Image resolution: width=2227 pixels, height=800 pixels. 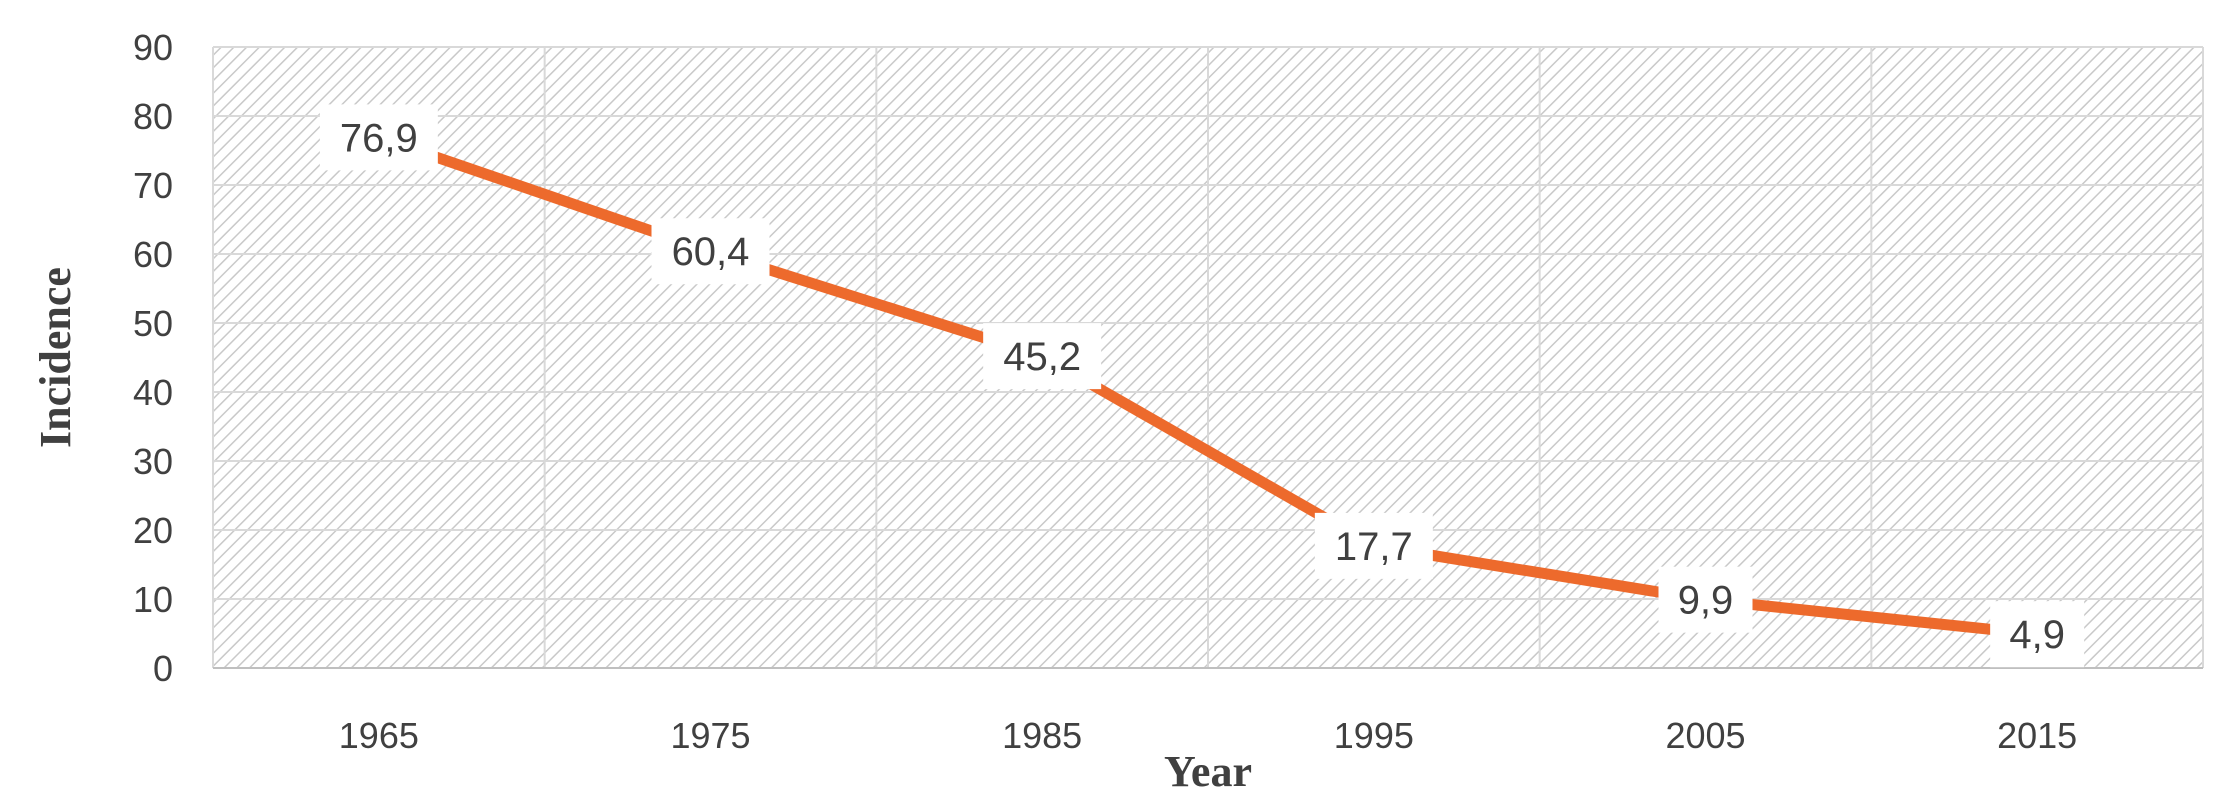 I want to click on data-label: 45,2, so click(x=1042, y=356).